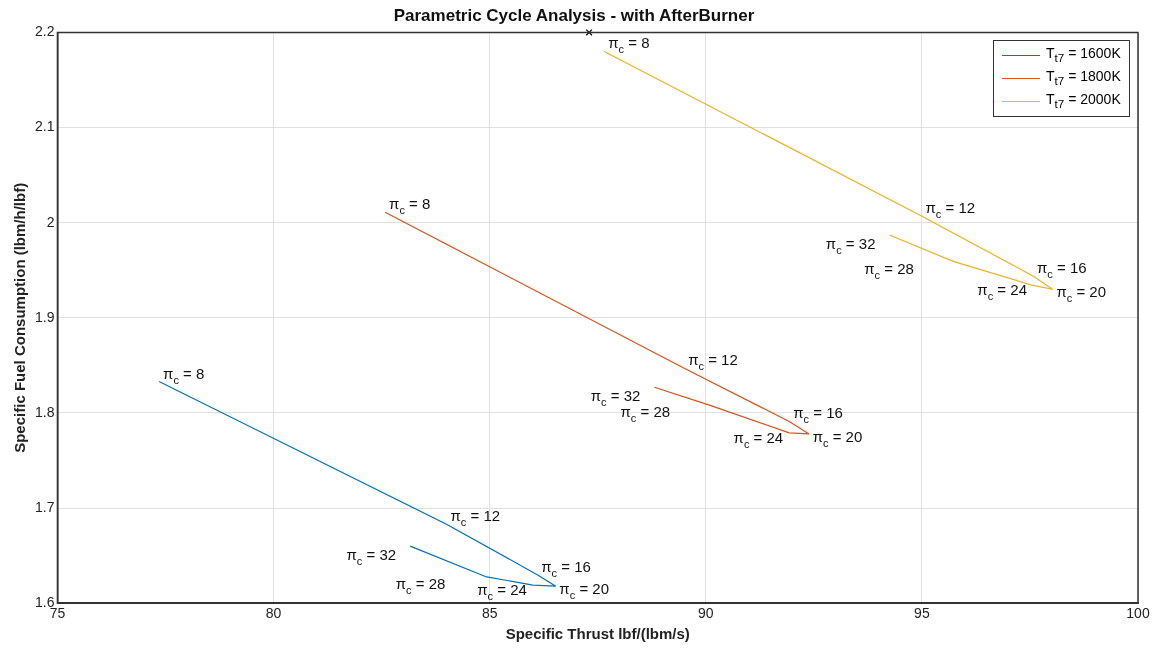 The width and height of the screenshot is (1154, 648). I want to click on x-tick-label: 95, so click(922, 613).